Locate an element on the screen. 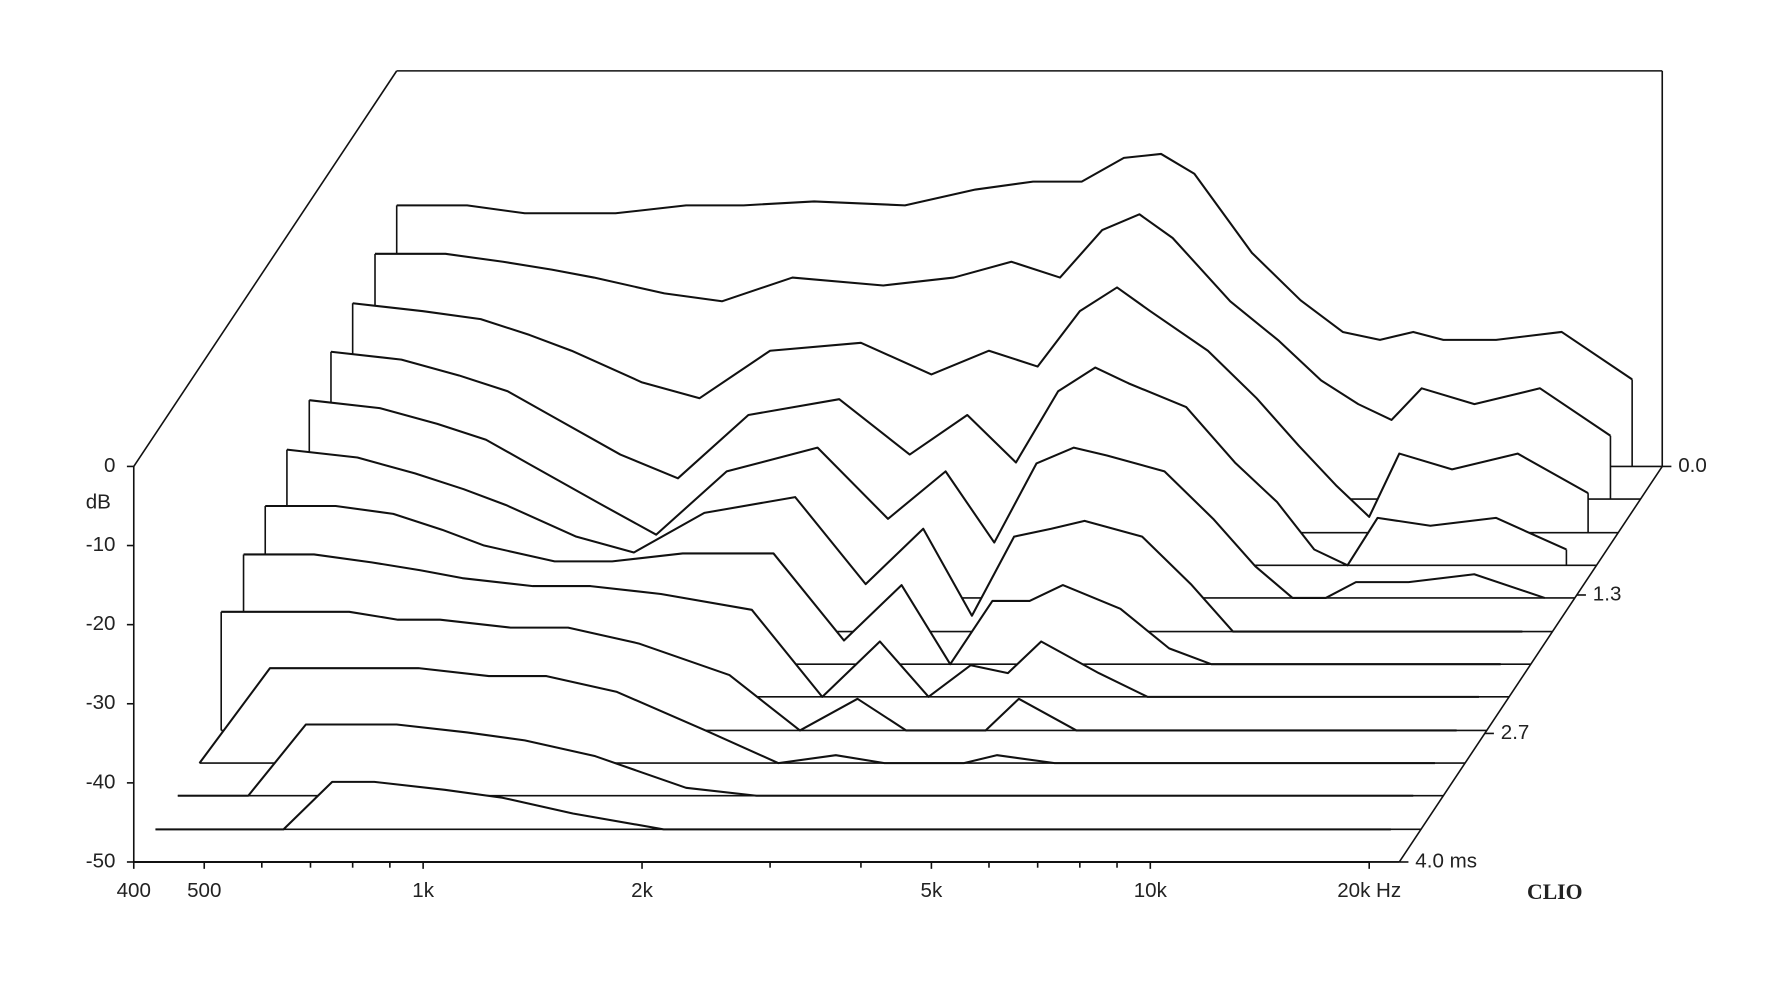 The width and height of the screenshot is (1772, 1001). x-tick-label: 500 is located at coordinates (204, 890).